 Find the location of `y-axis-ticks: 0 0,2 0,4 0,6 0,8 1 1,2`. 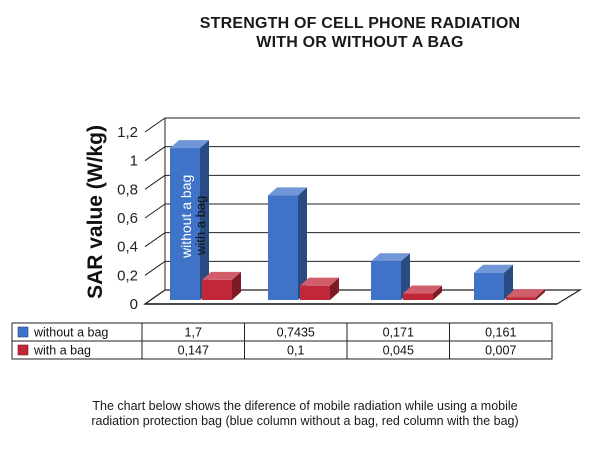

y-axis-ticks: 0 0,2 0,4 0,6 0,8 1 1,2 is located at coordinates (127, 218).